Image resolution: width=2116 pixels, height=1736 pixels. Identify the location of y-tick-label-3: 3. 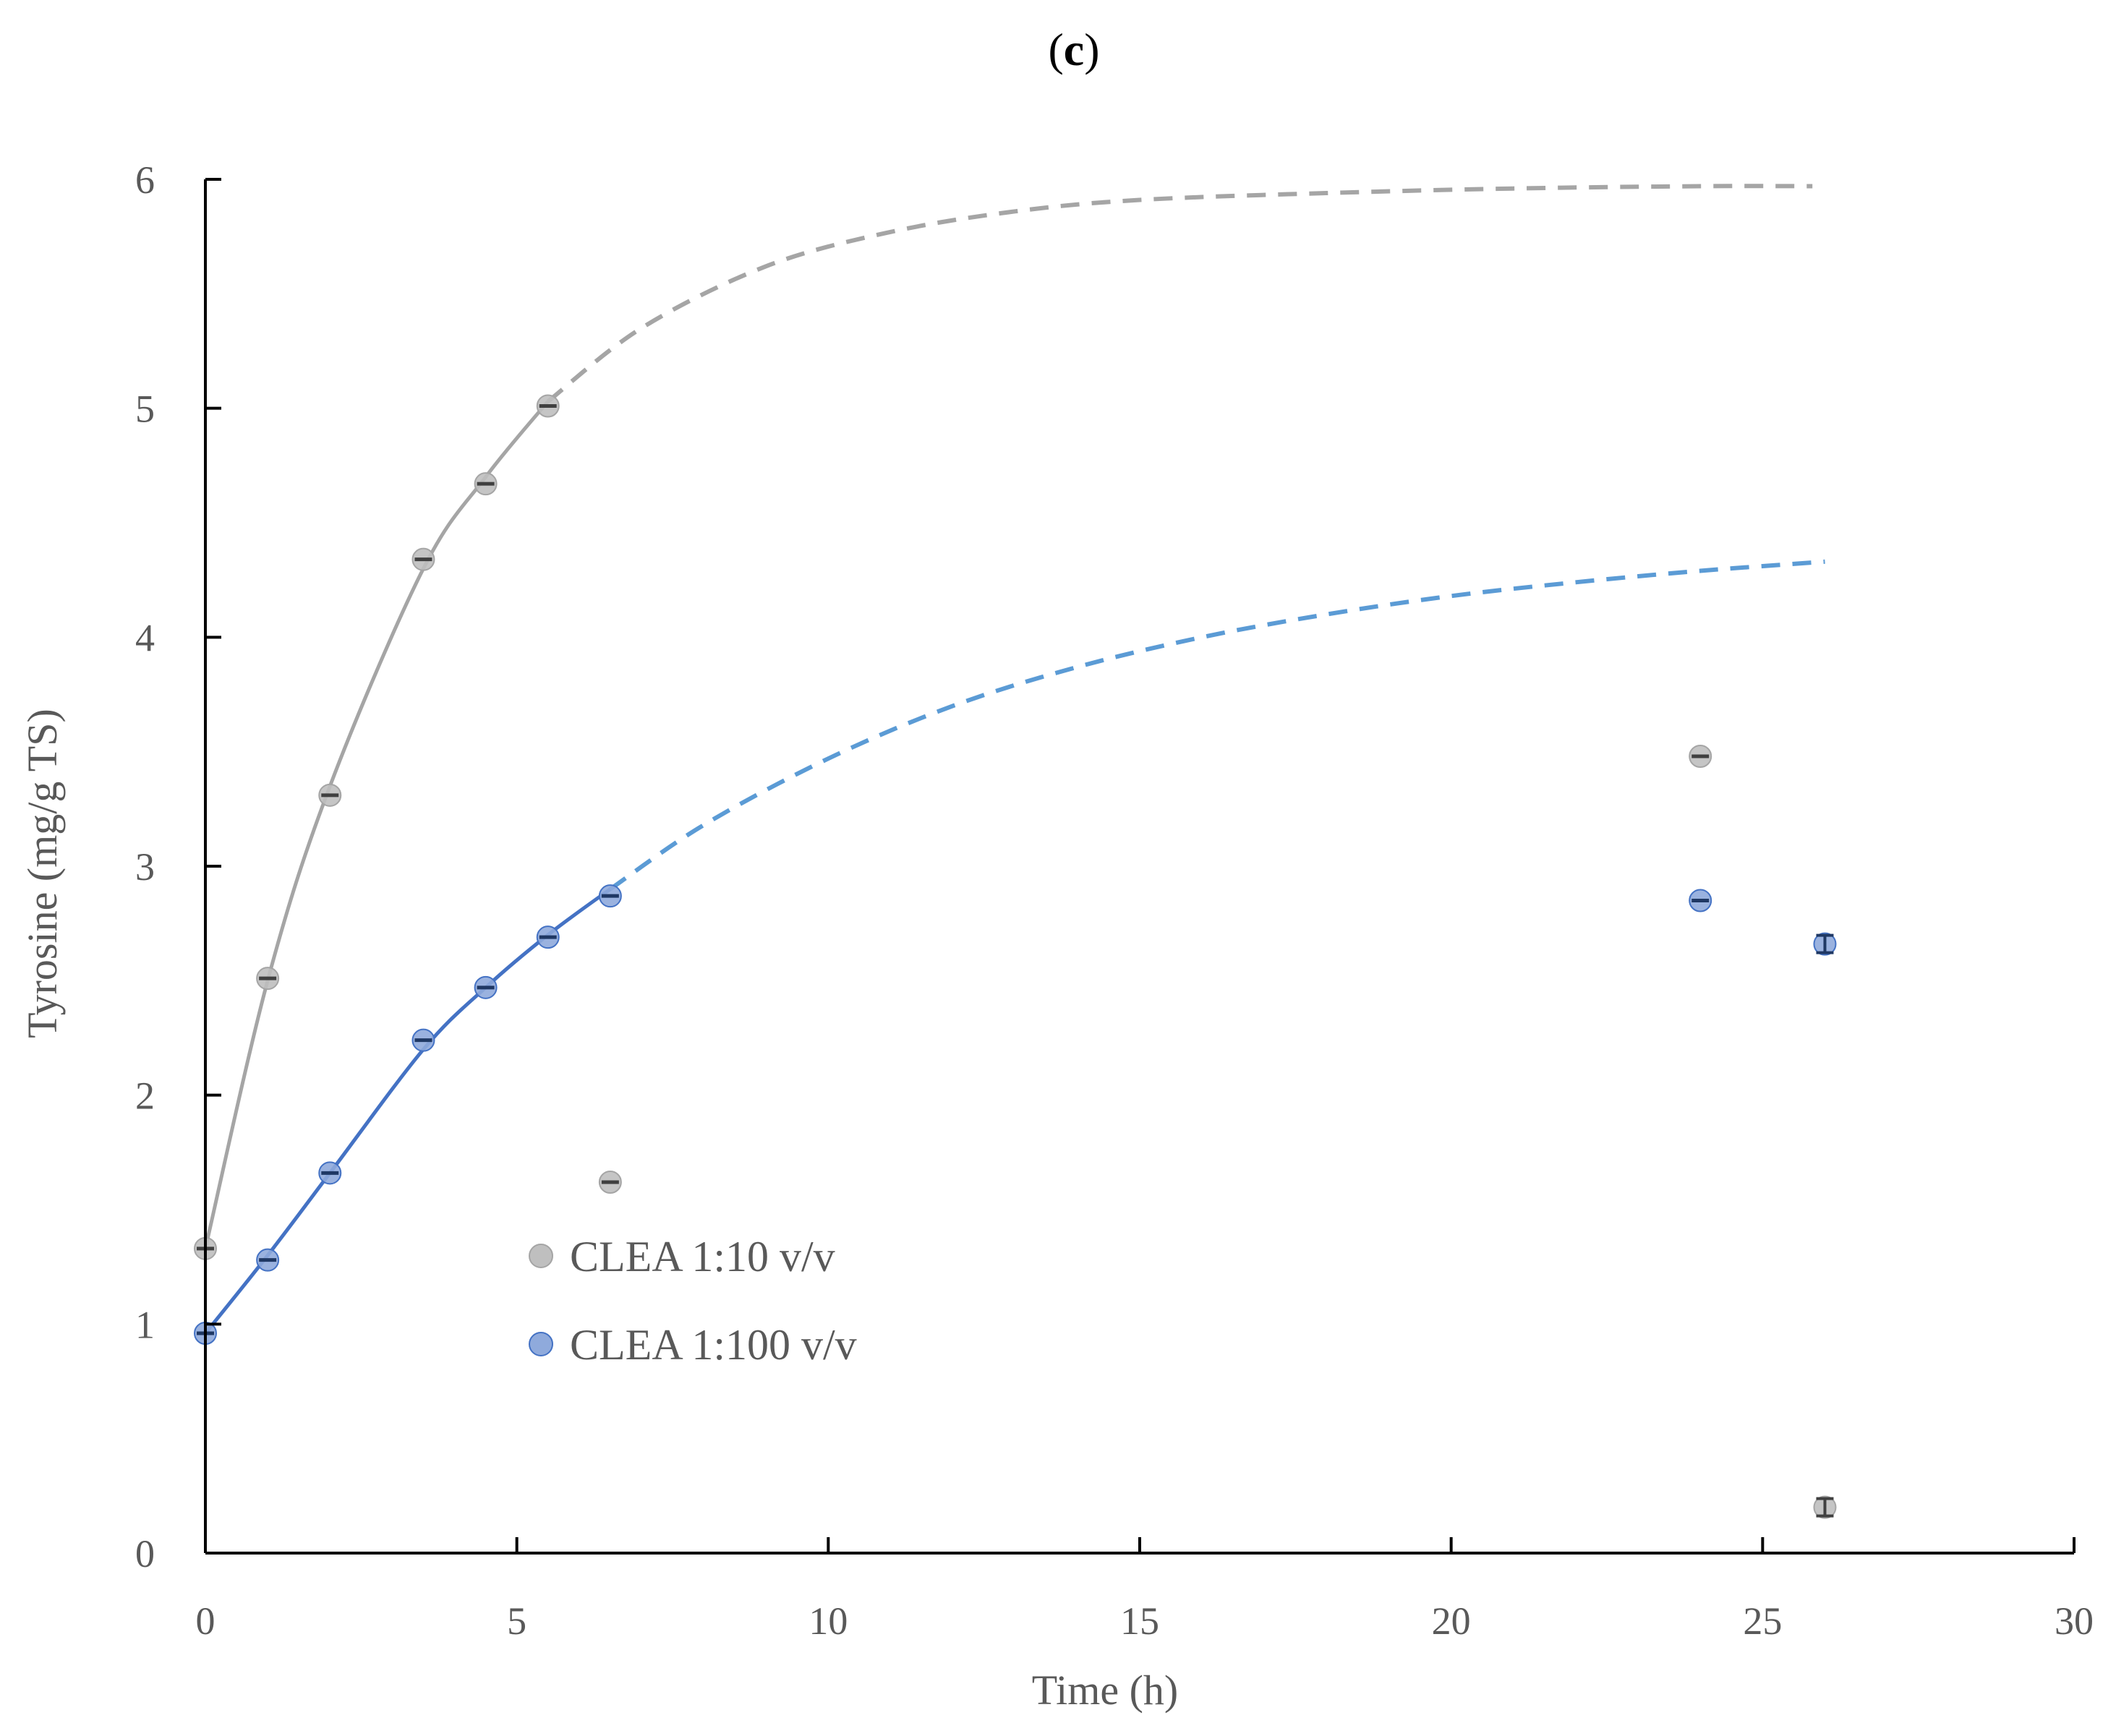
(145, 867).